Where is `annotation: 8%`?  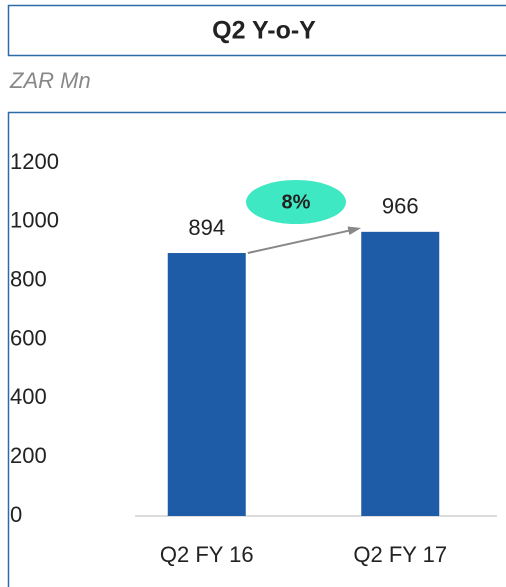 annotation: 8% is located at coordinates (296, 202).